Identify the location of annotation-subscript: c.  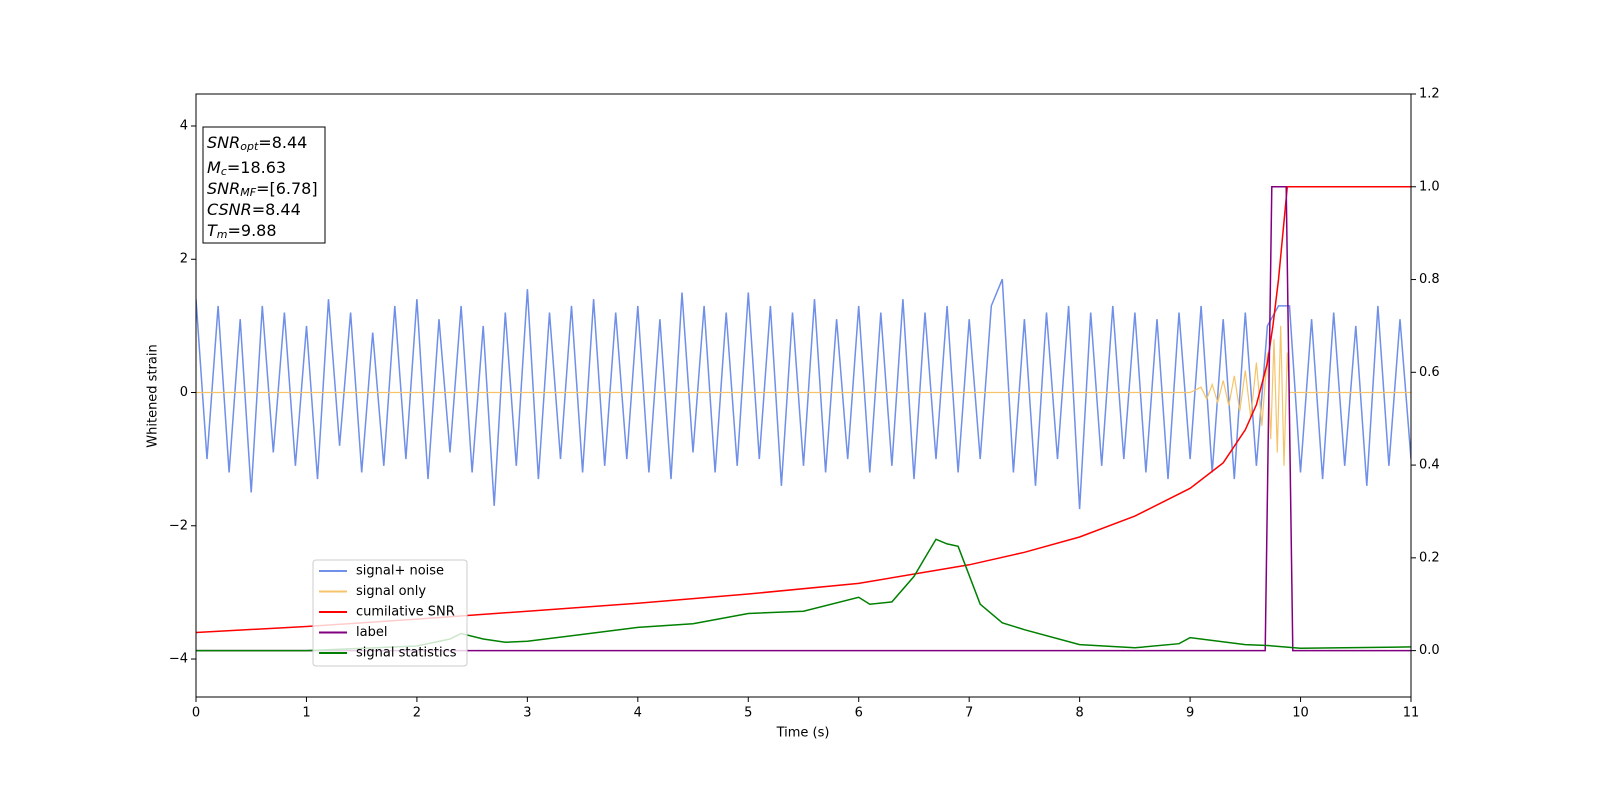
(224, 171).